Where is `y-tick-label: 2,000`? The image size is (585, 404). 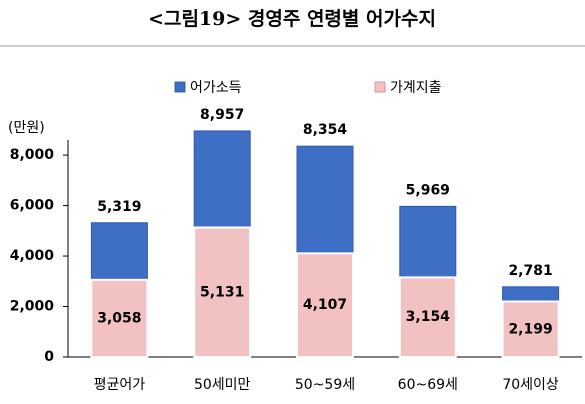
y-tick-label: 2,000 is located at coordinates (32, 307).